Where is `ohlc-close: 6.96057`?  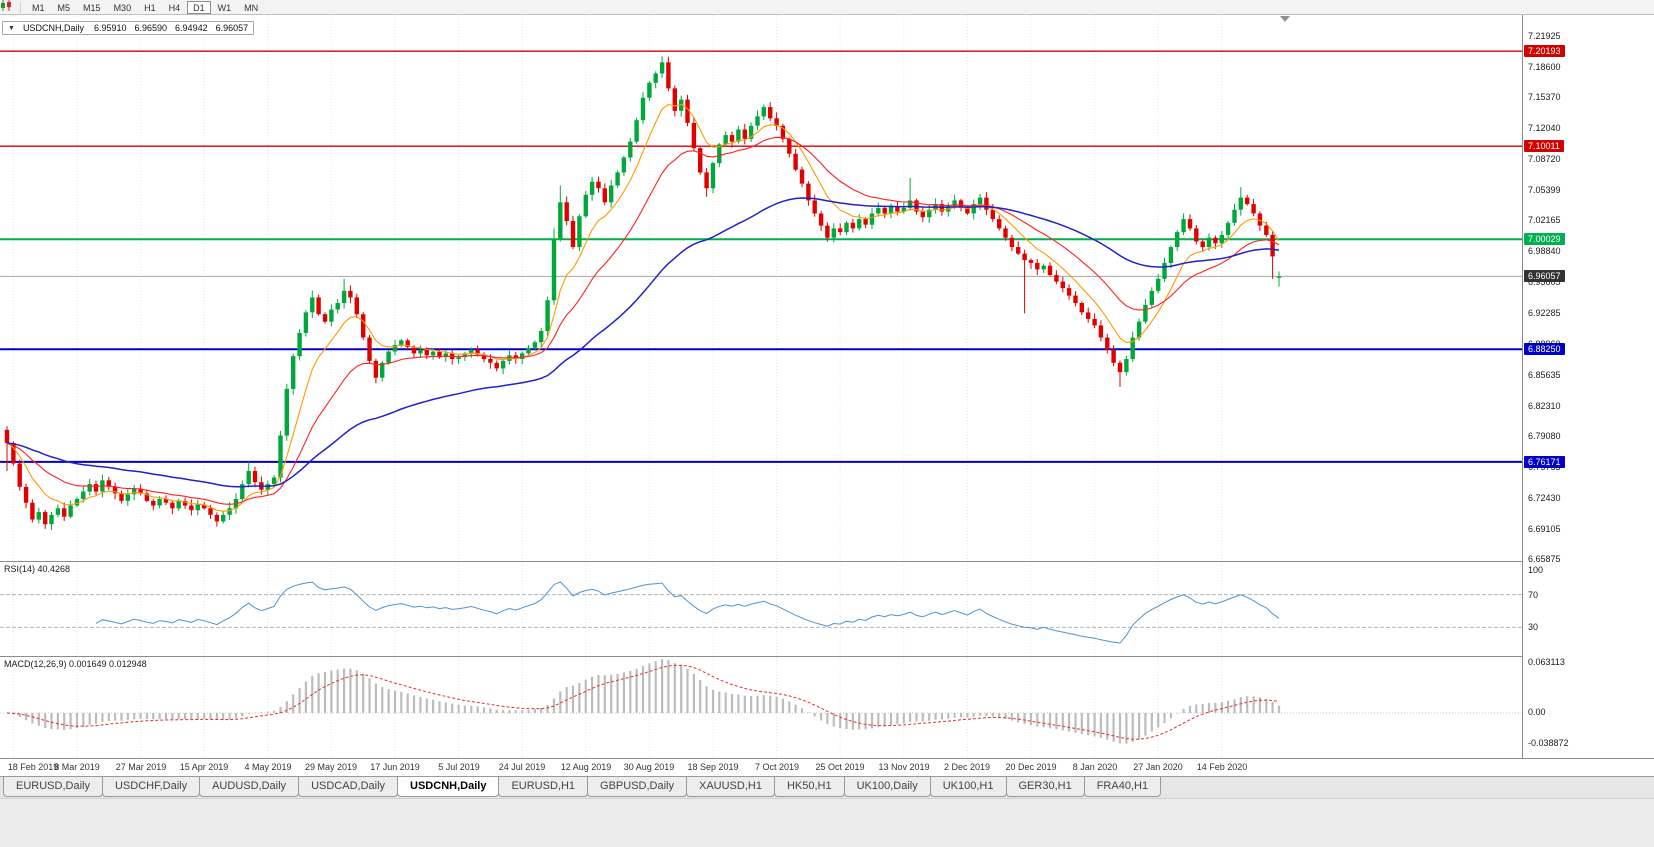 ohlc-close: 6.96057 is located at coordinates (232, 28).